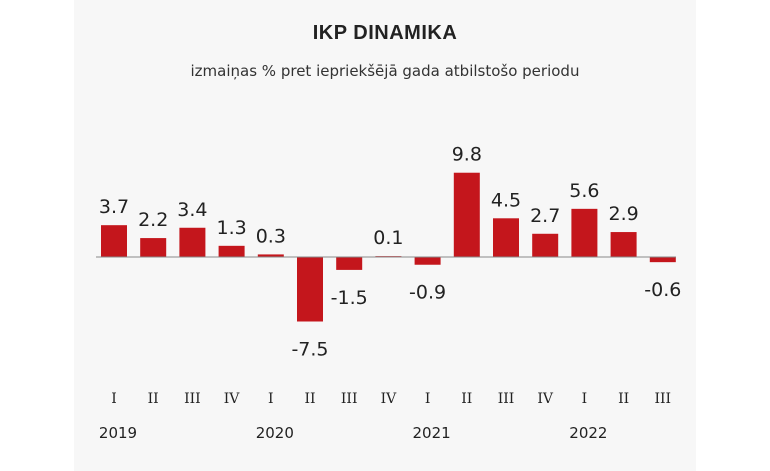 The height and width of the screenshot is (471, 770). What do you see at coordinates (153, 399) in the screenshot?
I see `quarter-label-1: II` at bounding box center [153, 399].